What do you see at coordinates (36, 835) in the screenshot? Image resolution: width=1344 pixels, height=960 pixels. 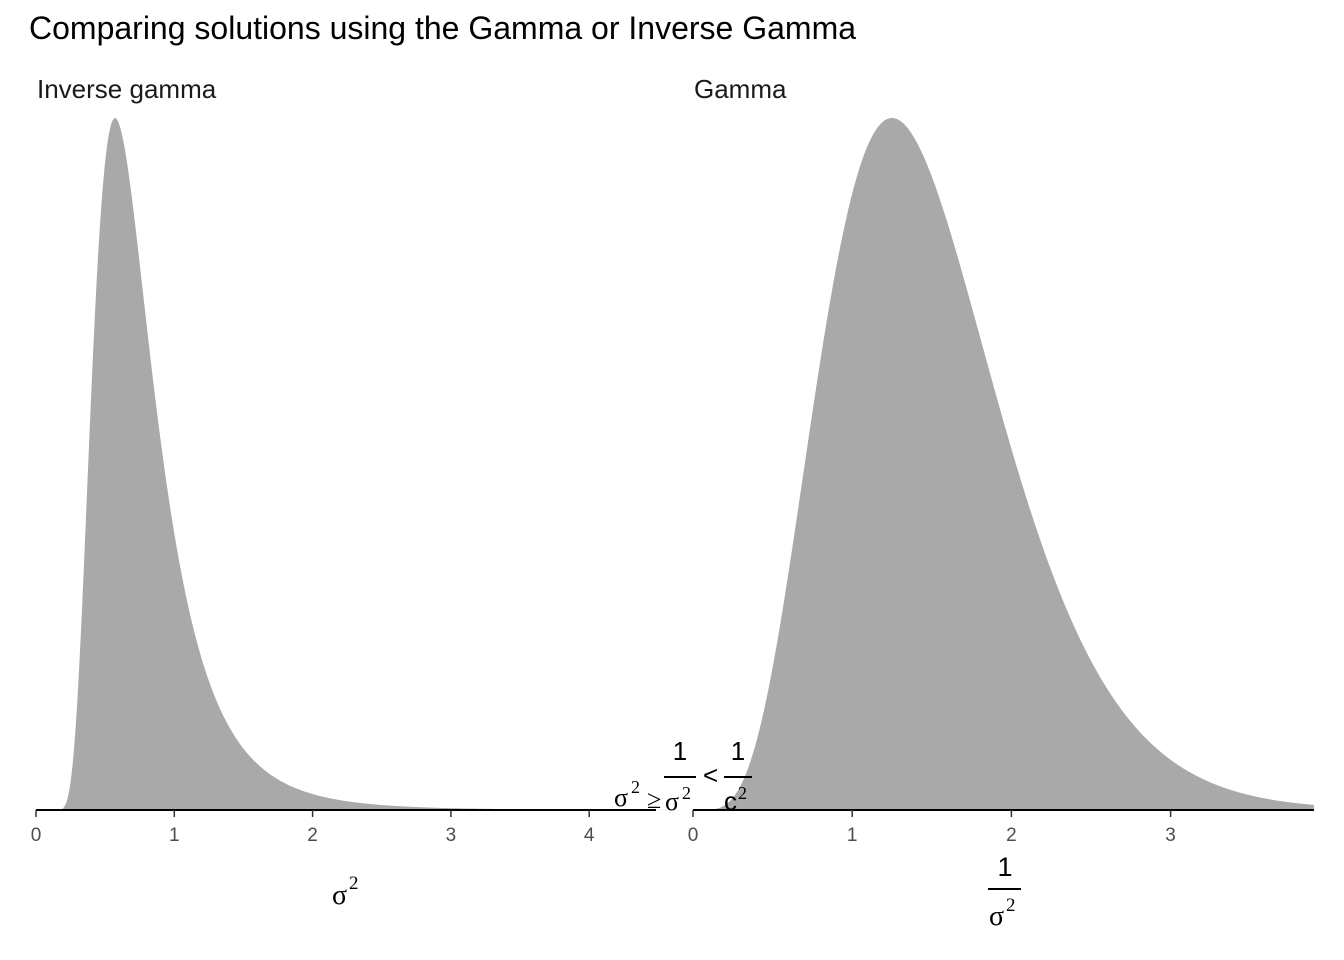 I see `x-tick-label-left: 0` at bounding box center [36, 835].